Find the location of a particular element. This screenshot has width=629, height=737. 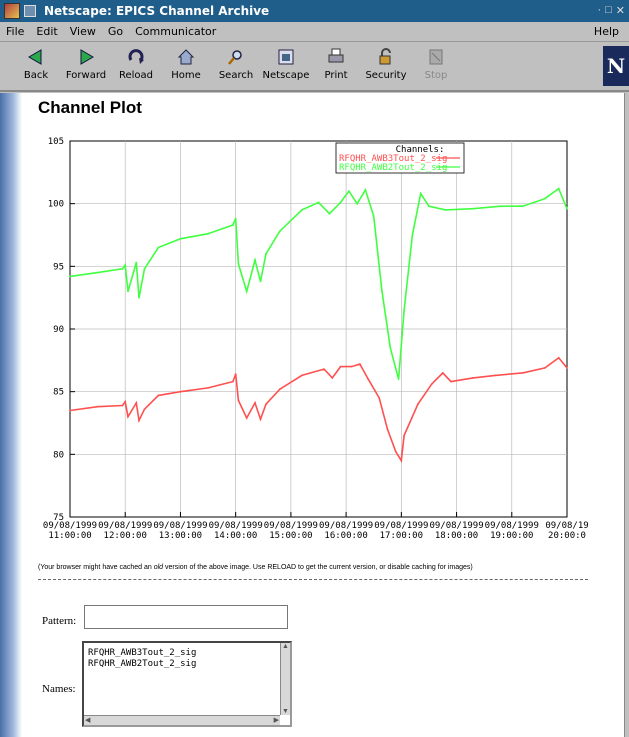

page-scrollbar is located at coordinates (626, 415).